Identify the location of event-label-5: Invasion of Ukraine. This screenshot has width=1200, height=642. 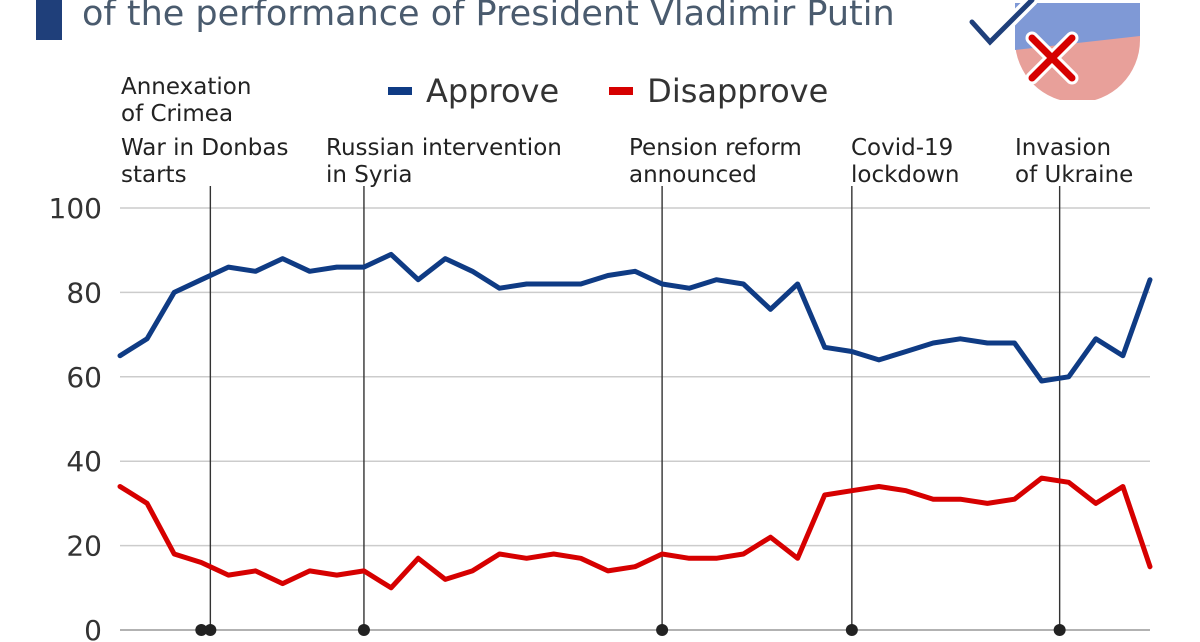
(1074, 161).